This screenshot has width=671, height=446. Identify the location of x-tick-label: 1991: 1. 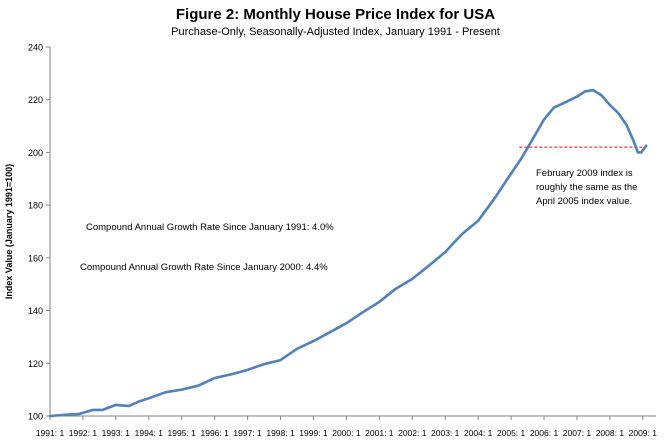
(50, 433).